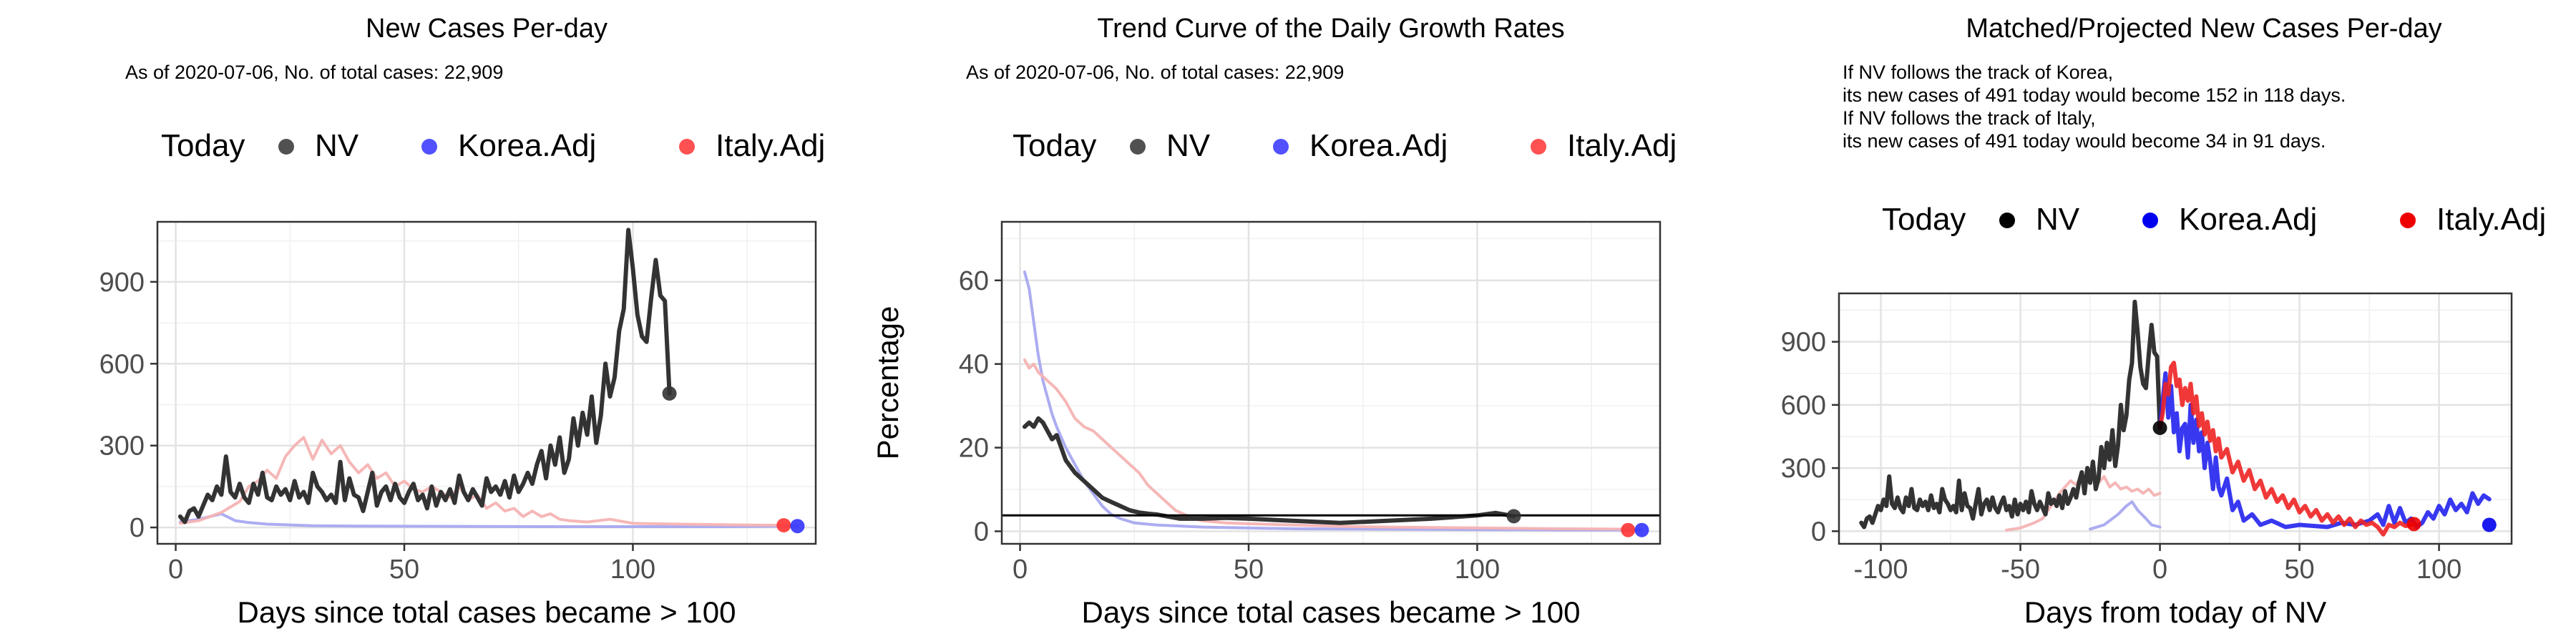 The image size is (2576, 644). What do you see at coordinates (974, 281) in the screenshot?
I see `y-tick-label: 60` at bounding box center [974, 281].